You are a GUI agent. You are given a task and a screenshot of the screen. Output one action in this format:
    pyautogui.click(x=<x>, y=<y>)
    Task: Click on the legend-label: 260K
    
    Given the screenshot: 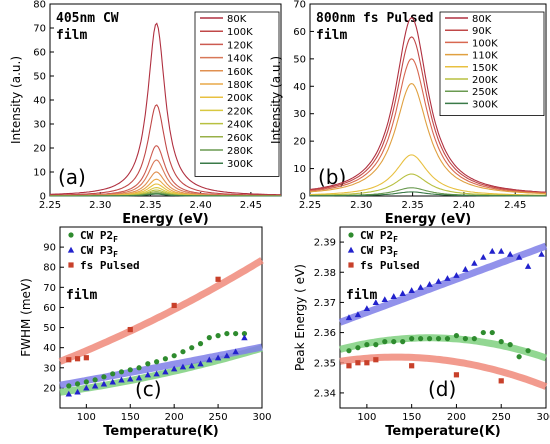 What is the action you would take?
    pyautogui.click(x=240, y=138)
    